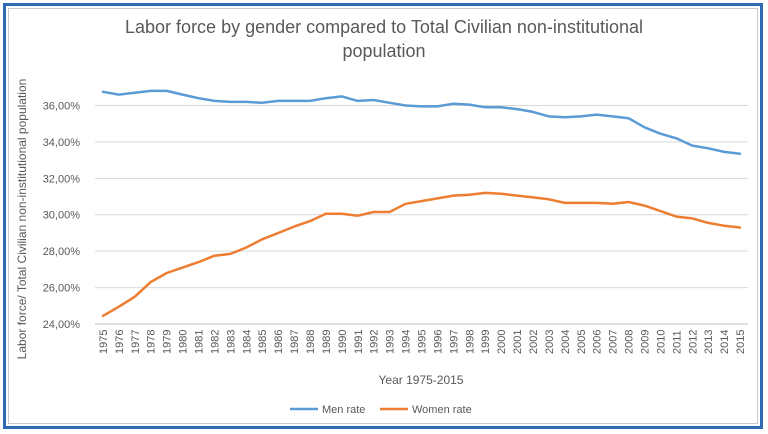  I want to click on x-tick-label: 2006, so click(598, 342).